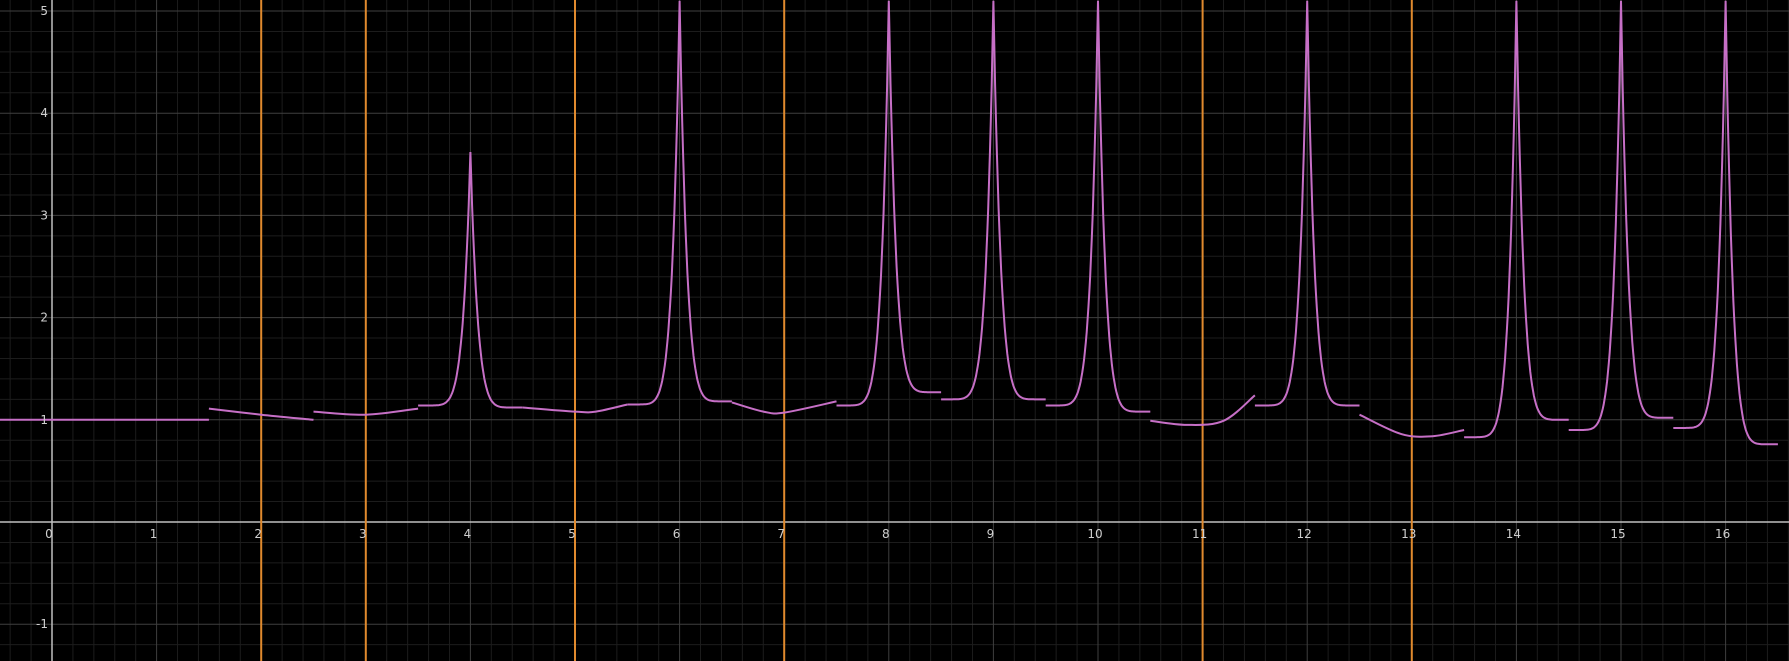  Describe the element at coordinates (468, 534) in the screenshot. I see `x-tick-label-4: 4` at that location.